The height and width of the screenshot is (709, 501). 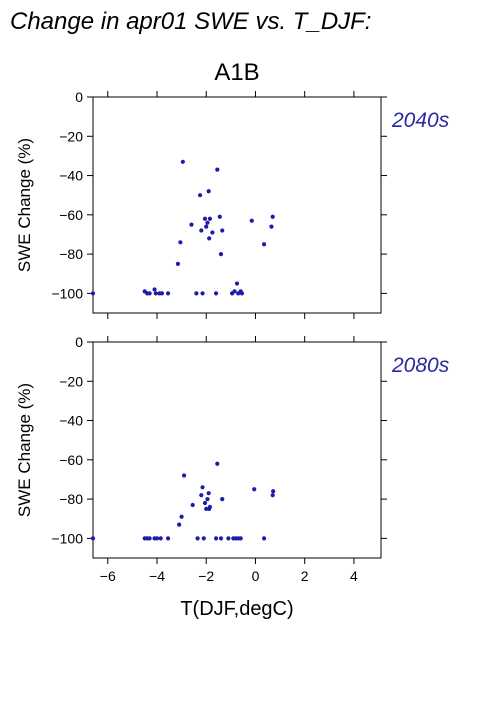 I want to click on x-axis-label: T(DJF,degC), so click(x=236, y=609).